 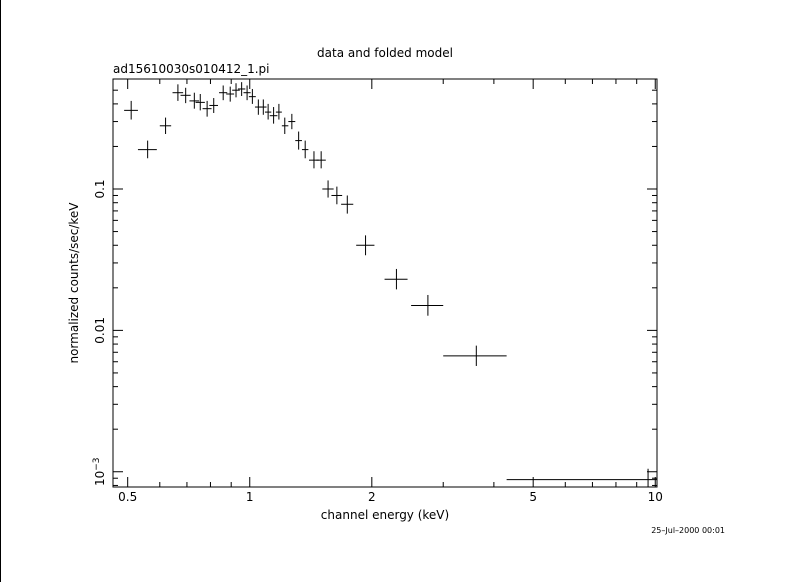 What do you see at coordinates (191, 69) in the screenshot?
I see `chart-subtitle: ad15610030s010412_1.pi` at bounding box center [191, 69].